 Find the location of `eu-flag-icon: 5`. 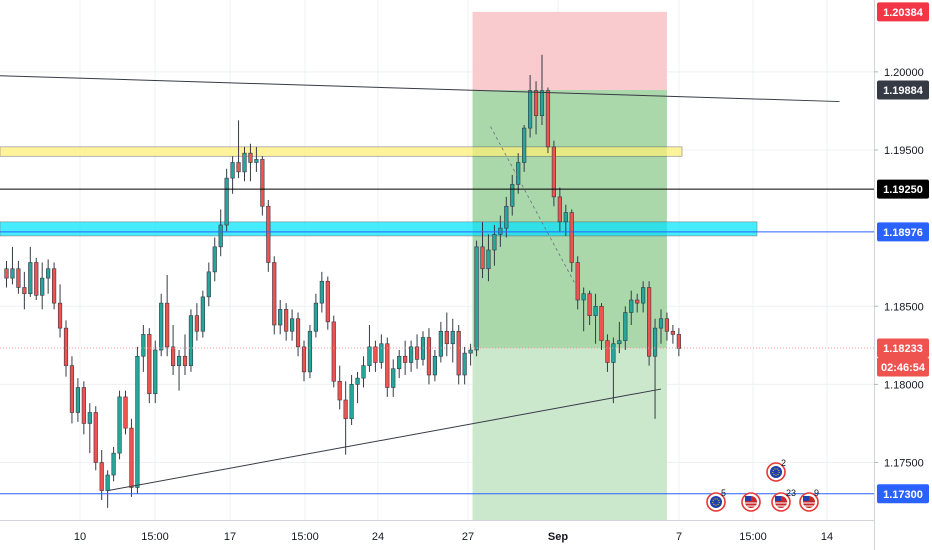

eu-flag-icon: 5 is located at coordinates (716, 500).